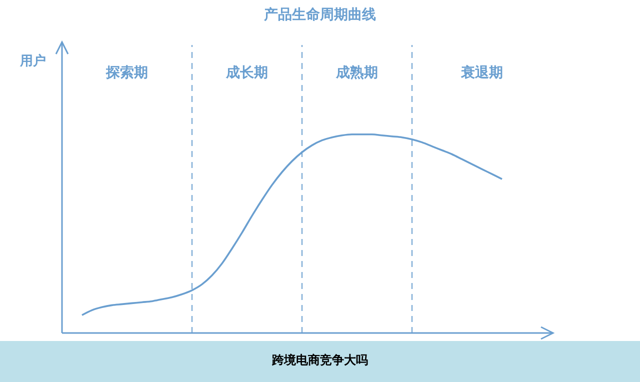 Image resolution: width=640 pixels, height=382 pixels. I want to click on text: 成长期, so click(246, 73).